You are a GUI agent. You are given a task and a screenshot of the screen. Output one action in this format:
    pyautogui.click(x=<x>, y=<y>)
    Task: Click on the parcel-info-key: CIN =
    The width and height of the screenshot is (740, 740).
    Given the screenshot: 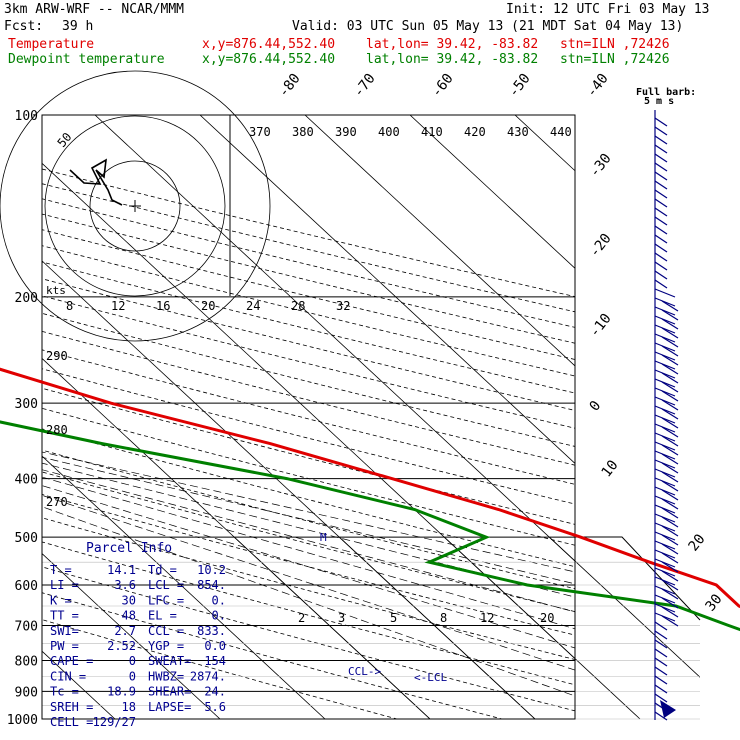 What is the action you would take?
    pyautogui.click(x=68, y=676)
    